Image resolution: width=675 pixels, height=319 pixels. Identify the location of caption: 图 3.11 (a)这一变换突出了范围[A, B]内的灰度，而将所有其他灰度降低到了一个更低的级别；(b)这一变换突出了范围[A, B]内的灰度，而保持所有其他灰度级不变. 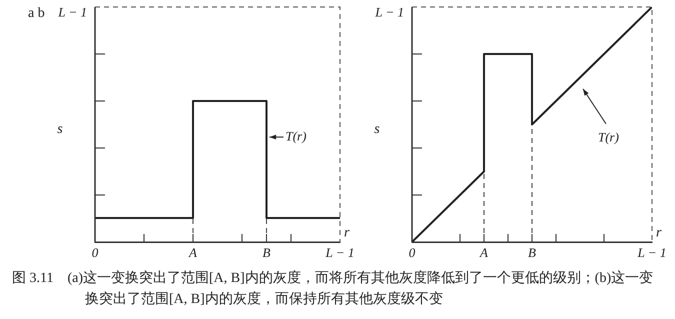
(333, 289).